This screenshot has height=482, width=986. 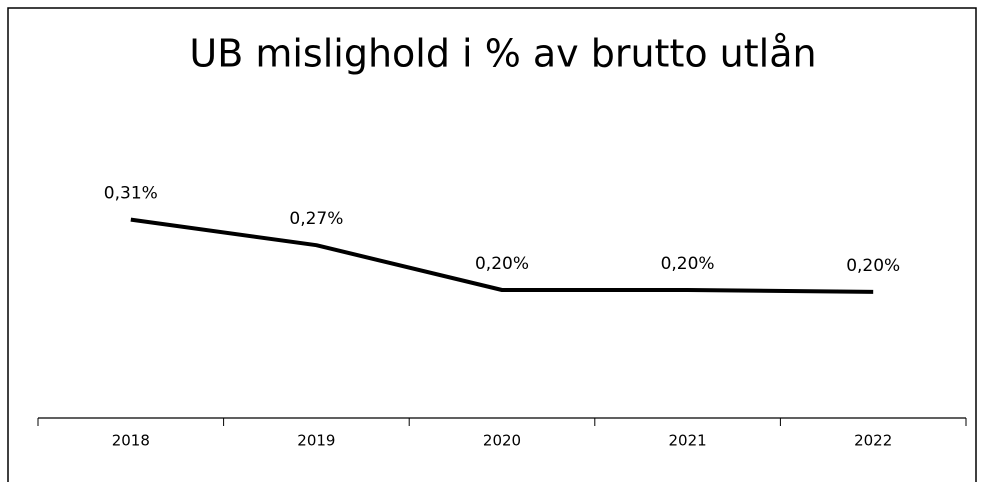 I want to click on data-label: 0,31%, so click(x=131, y=194).